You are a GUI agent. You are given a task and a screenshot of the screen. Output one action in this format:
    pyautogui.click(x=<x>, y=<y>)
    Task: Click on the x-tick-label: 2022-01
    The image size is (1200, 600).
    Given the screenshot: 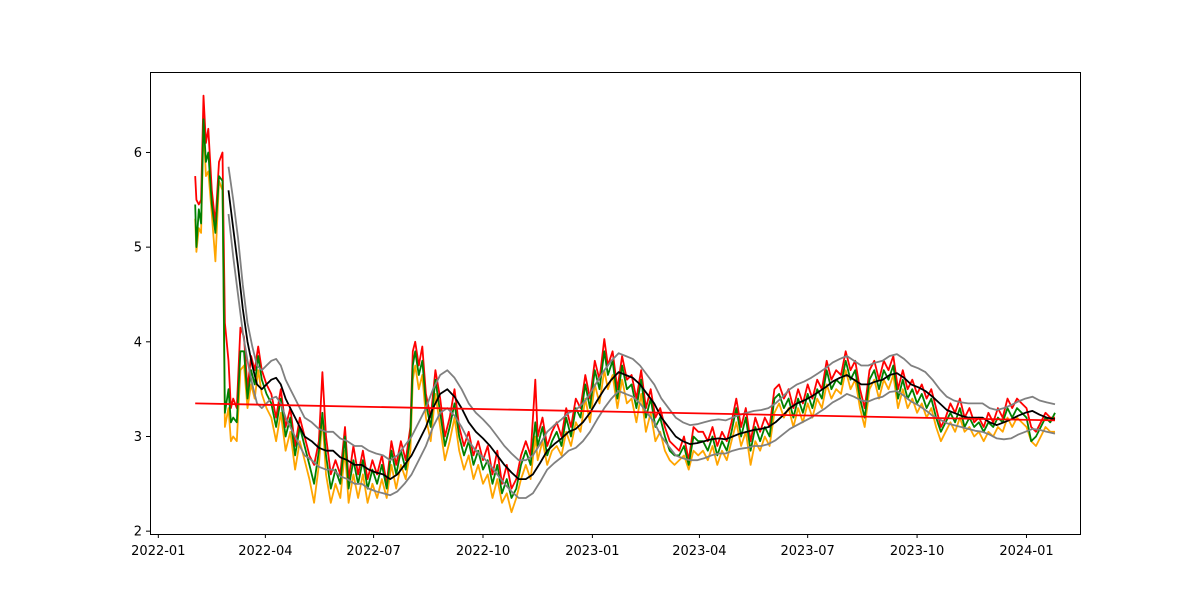 What is the action you would take?
    pyautogui.click(x=158, y=551)
    